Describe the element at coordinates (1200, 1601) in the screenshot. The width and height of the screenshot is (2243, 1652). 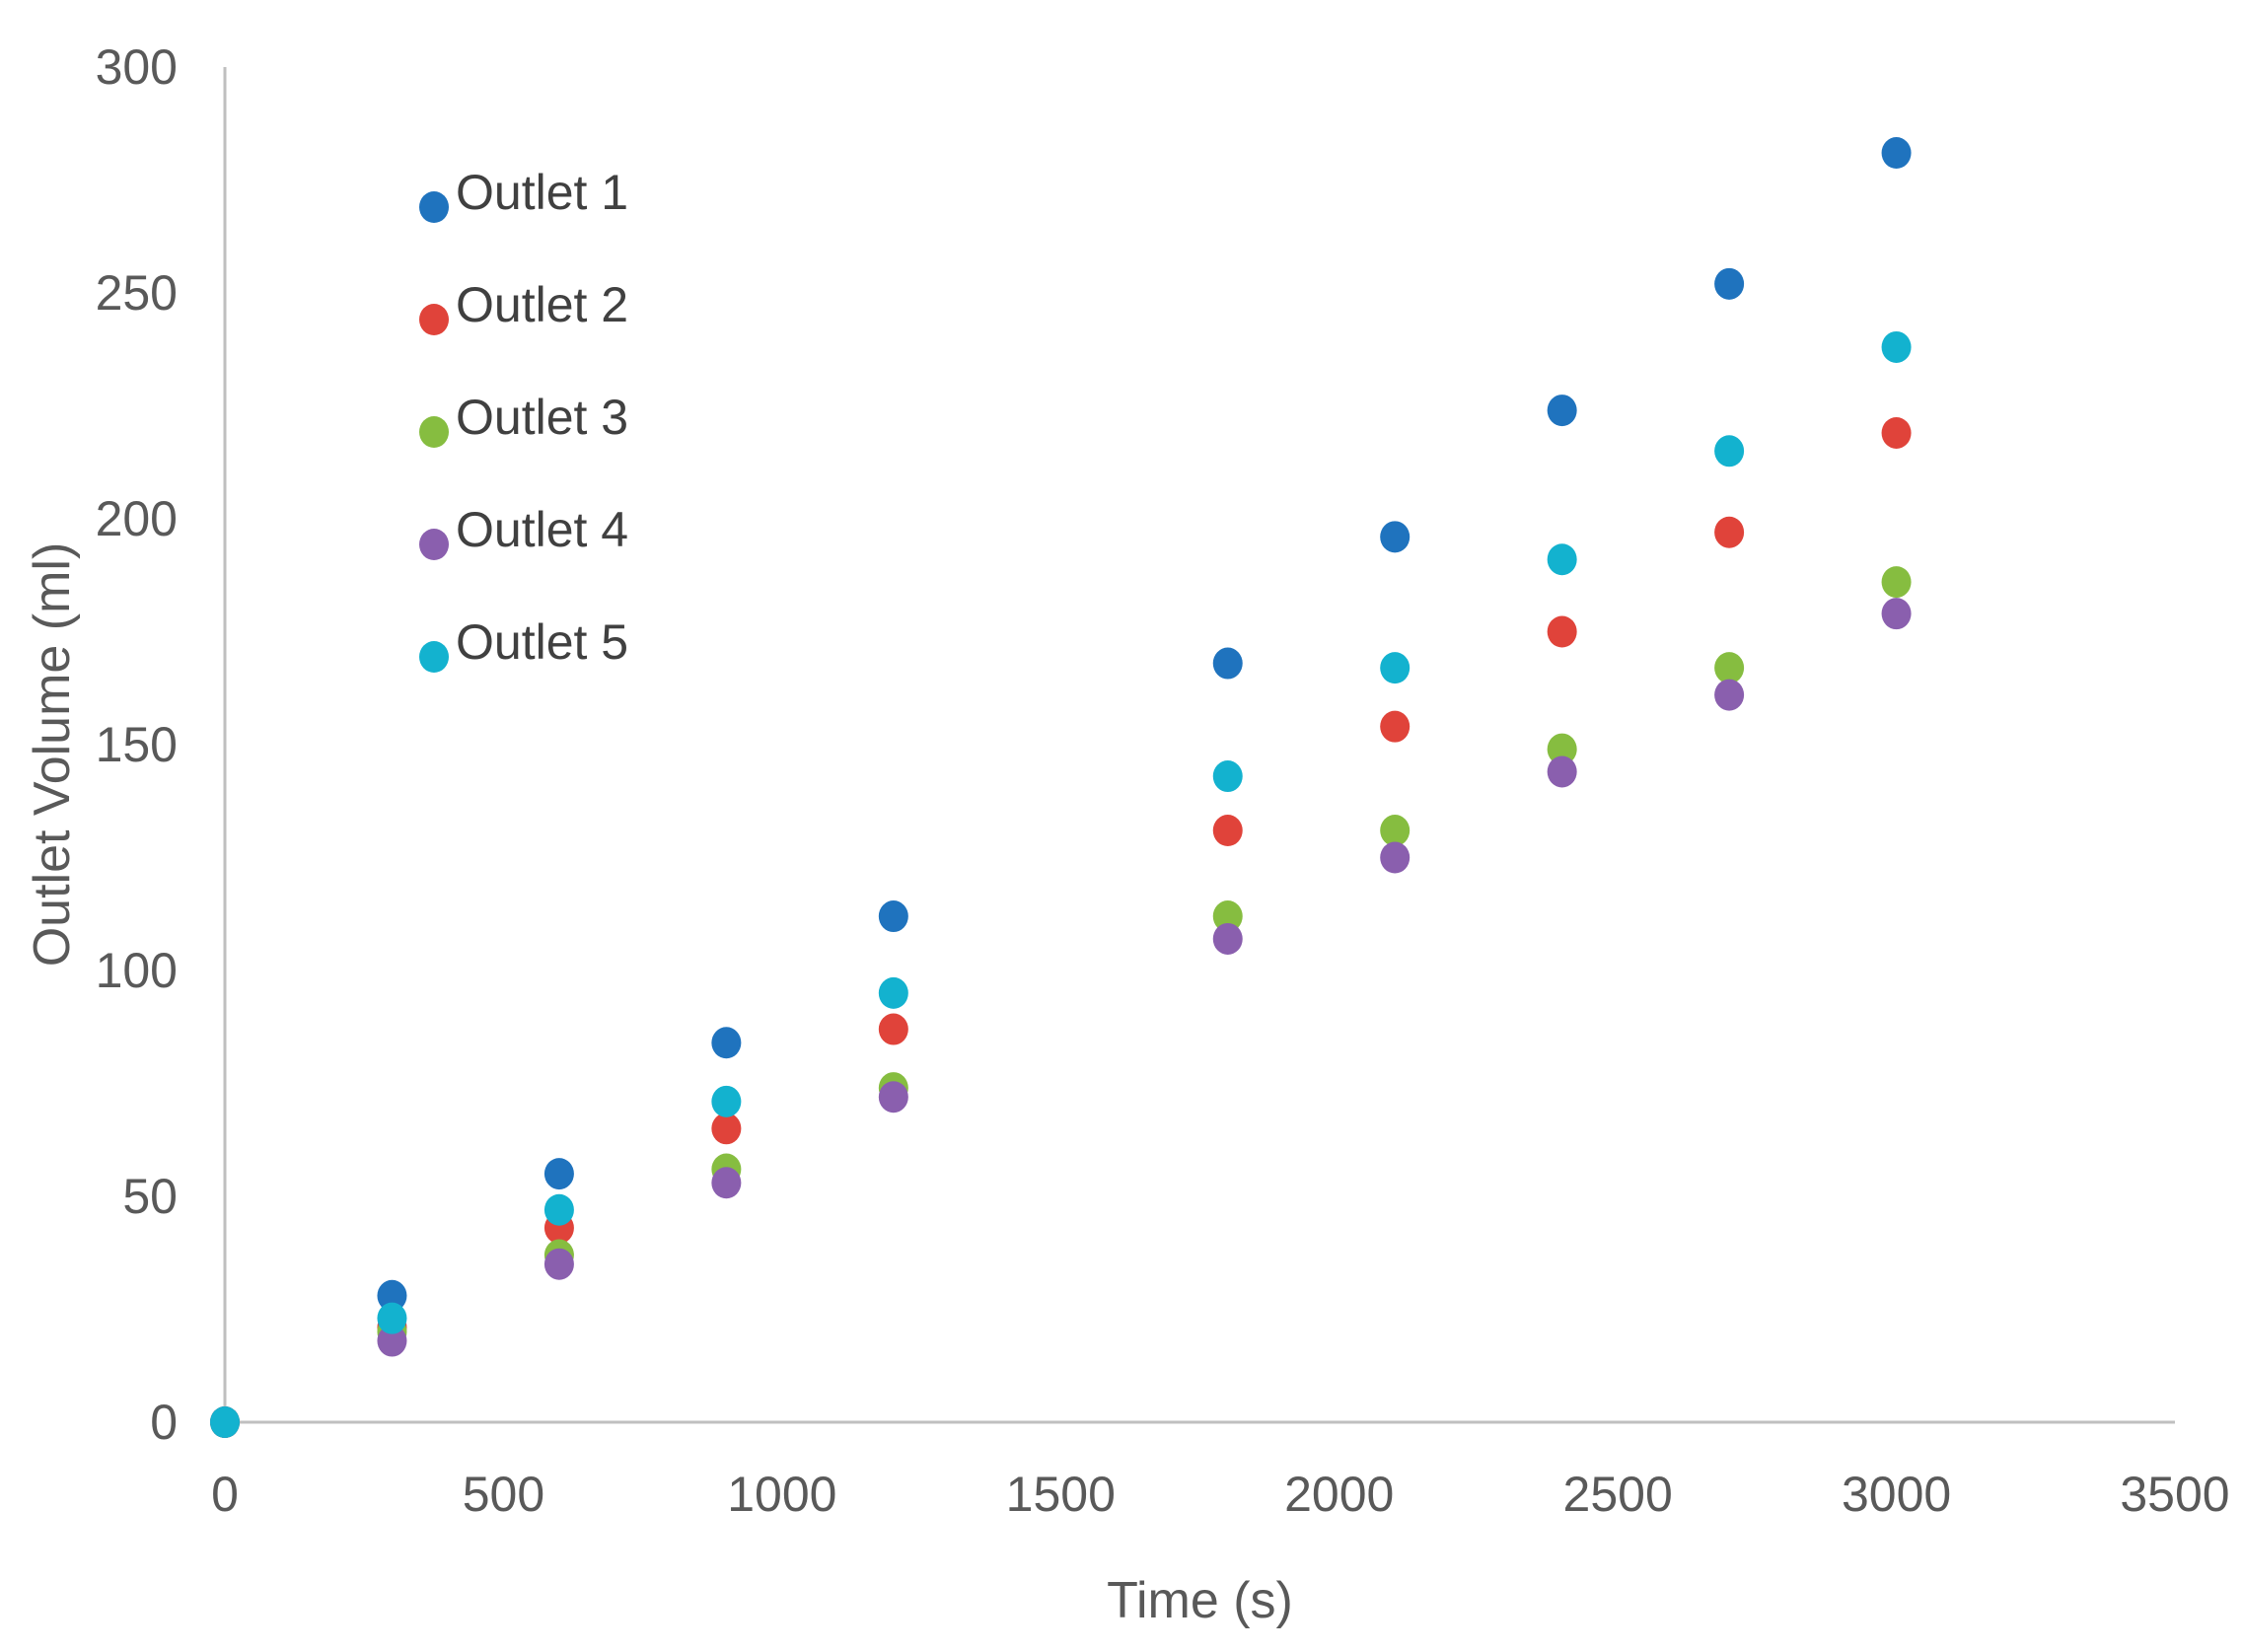
I see `x-axis-title: Time (s)` at that location.